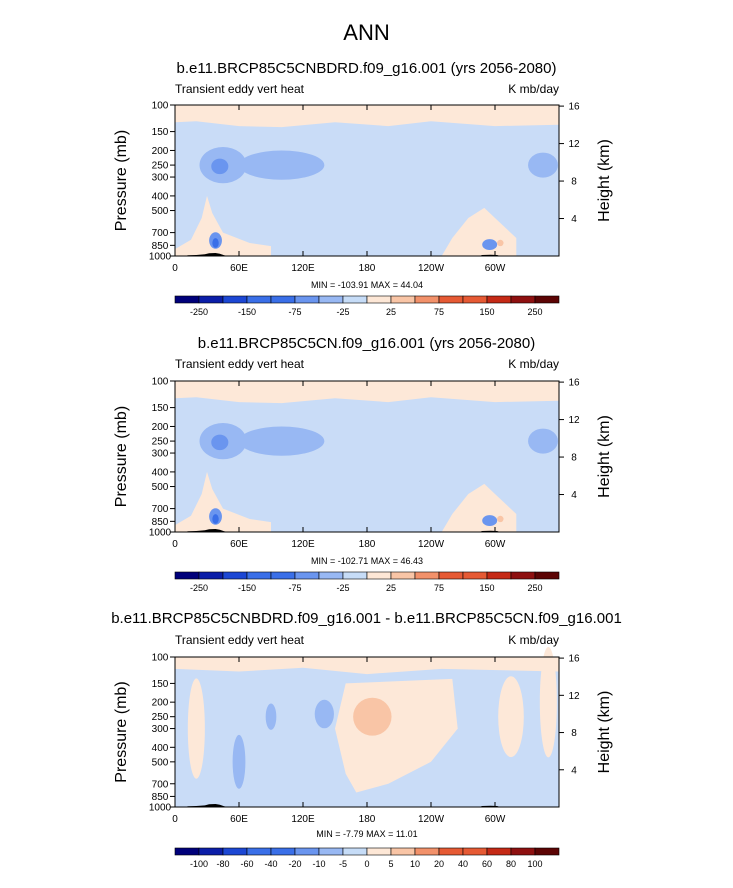 The height and width of the screenshot is (888, 733). Describe the element at coordinates (239, 544) in the screenshot. I see `panel-2-xtick-label-1: 60E` at that location.